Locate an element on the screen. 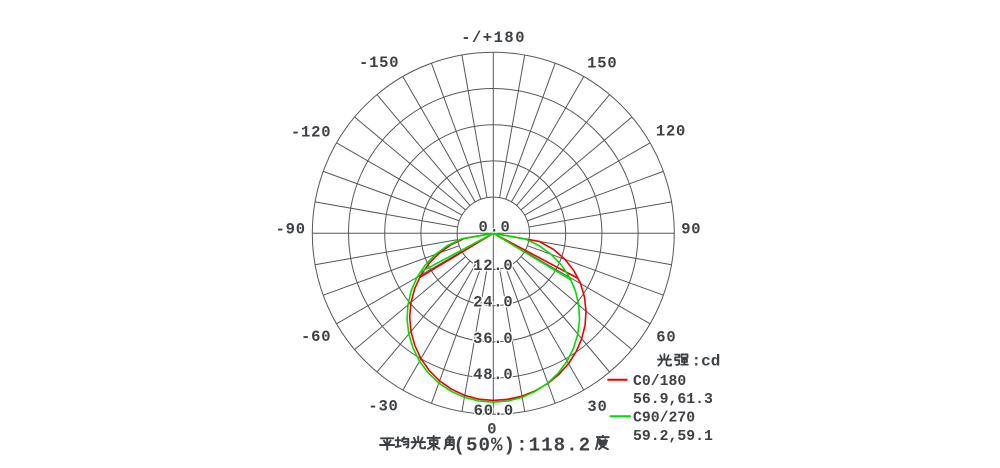 Image resolution: width=1000 pixels, height=468 pixels. svg-text: -90 is located at coordinates (291, 230).